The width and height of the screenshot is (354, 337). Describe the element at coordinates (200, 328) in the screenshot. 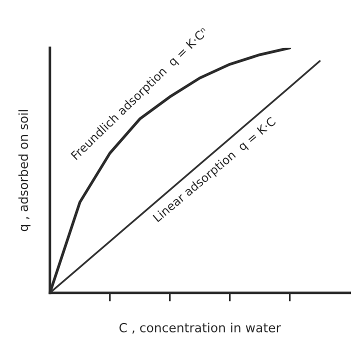

I see `x-axis-title: C , concentration in water` at that location.